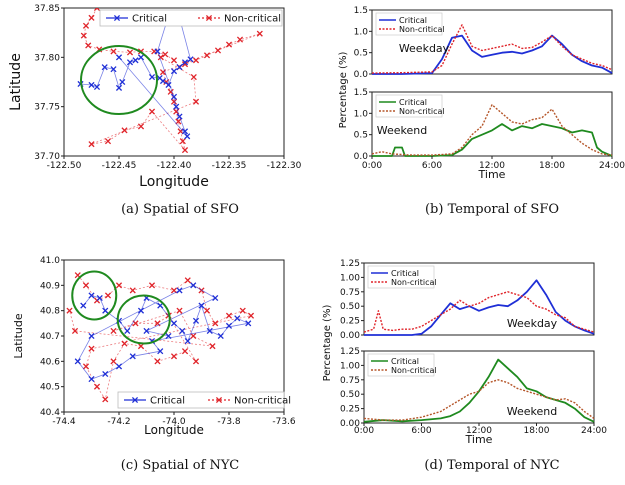  What do you see at coordinates (361, 114) in the screenshot?
I see `panel-1-y-tick-label-2: 1.0` at bounding box center [361, 114].